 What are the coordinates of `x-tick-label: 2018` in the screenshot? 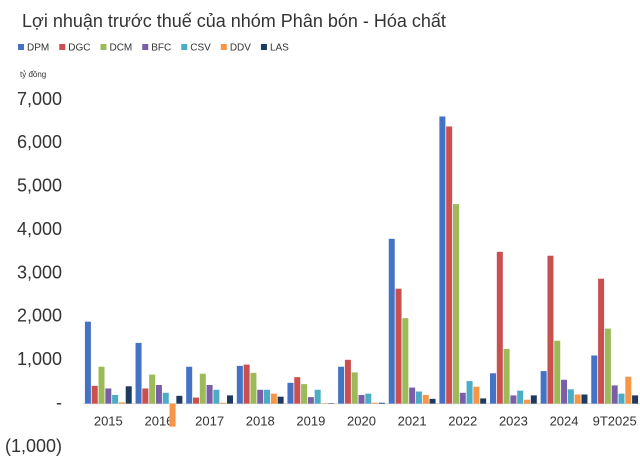 It's located at (260, 420).